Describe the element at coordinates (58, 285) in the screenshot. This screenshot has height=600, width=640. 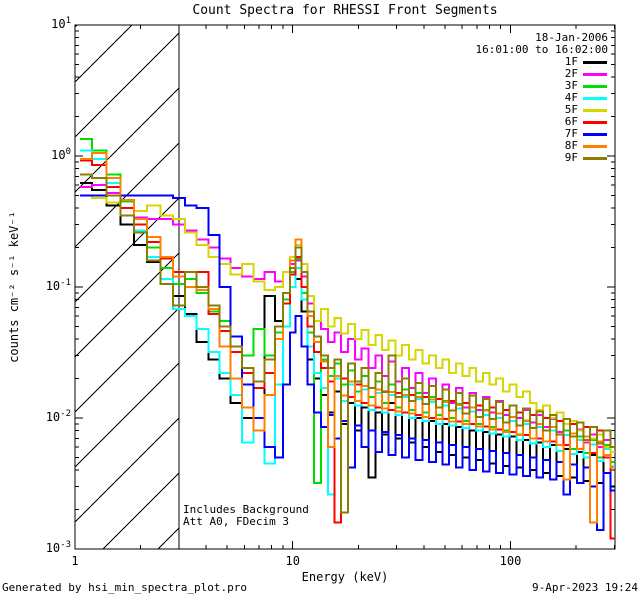
I see `y-tick-label-1e-1: 10⁻¹` at that location.